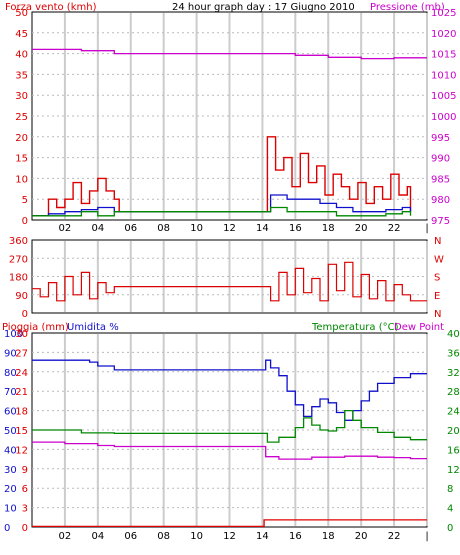 This screenshot has height=555, width=460. Describe the element at coordinates (21, 13) in the screenshot. I see `wind-tick-label: 50` at that location.